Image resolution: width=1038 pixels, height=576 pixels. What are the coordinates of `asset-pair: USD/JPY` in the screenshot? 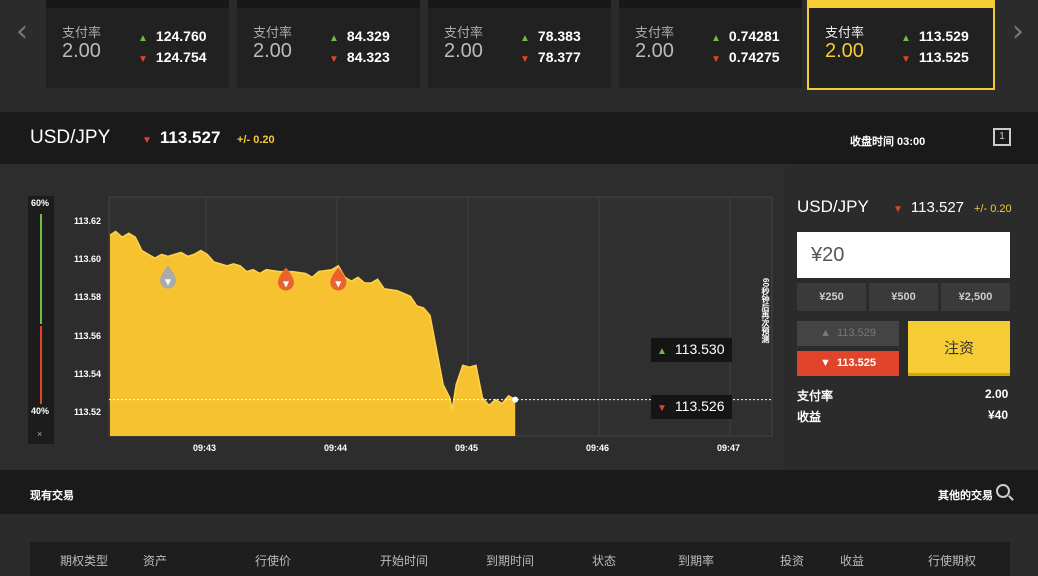 It's located at (70, 137).